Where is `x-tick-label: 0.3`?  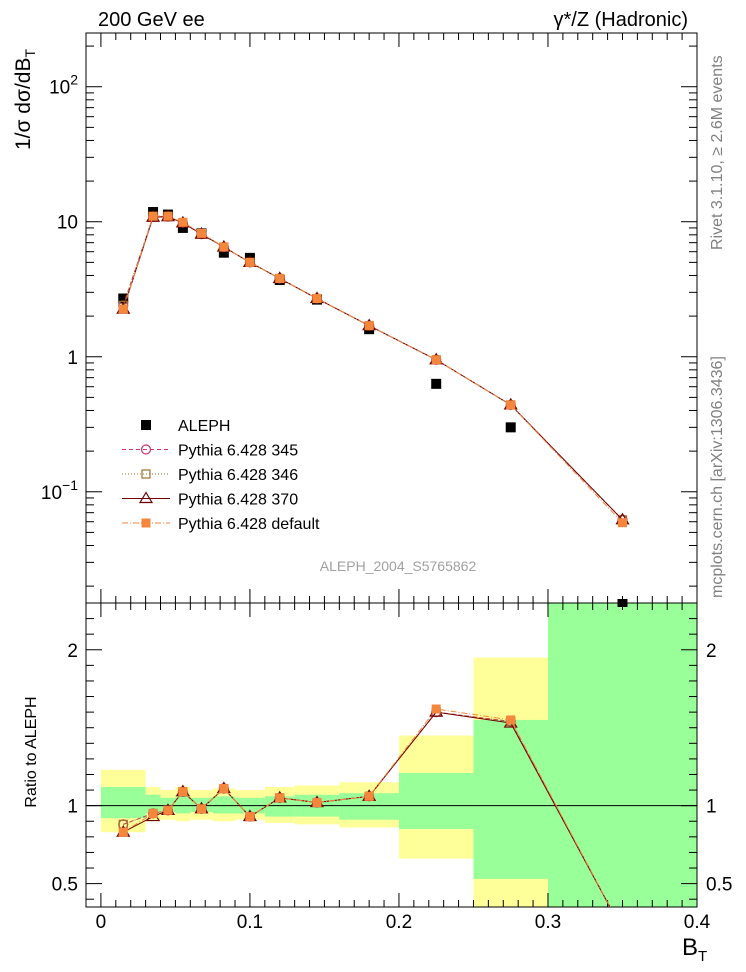
x-tick-label: 0.3 is located at coordinates (548, 922).